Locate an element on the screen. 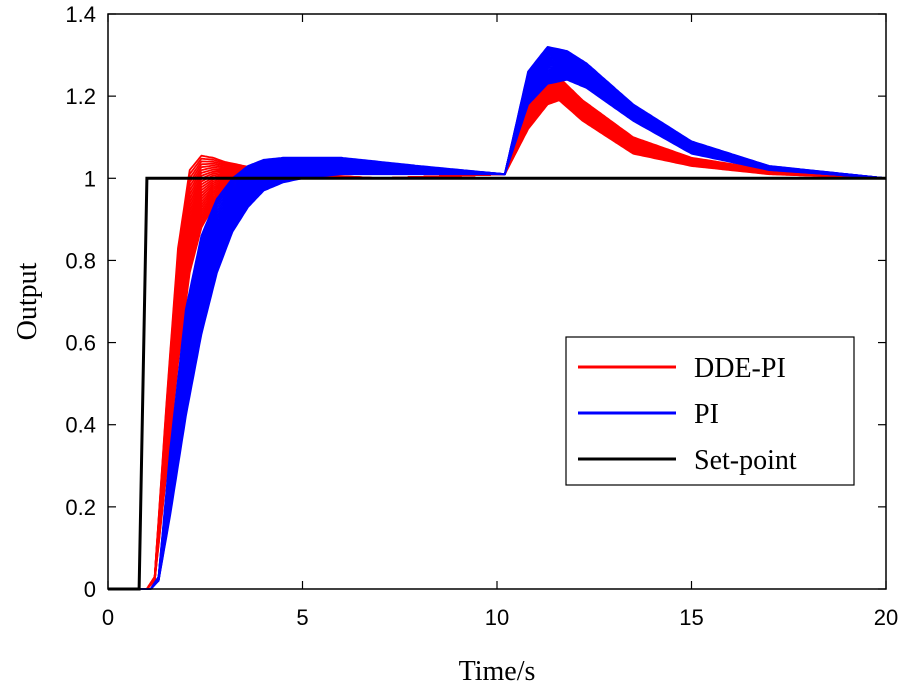 The width and height of the screenshot is (906, 689). legend-entry: DDE-PI is located at coordinates (682, 368).